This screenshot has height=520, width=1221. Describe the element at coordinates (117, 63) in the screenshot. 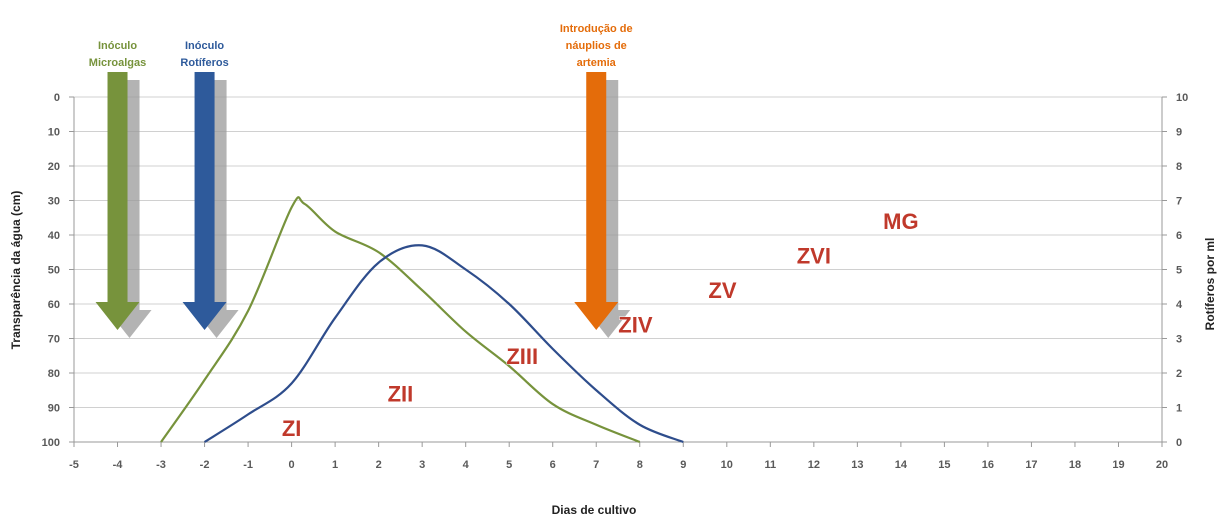

I see `arrow-label: Microalgas` at that location.